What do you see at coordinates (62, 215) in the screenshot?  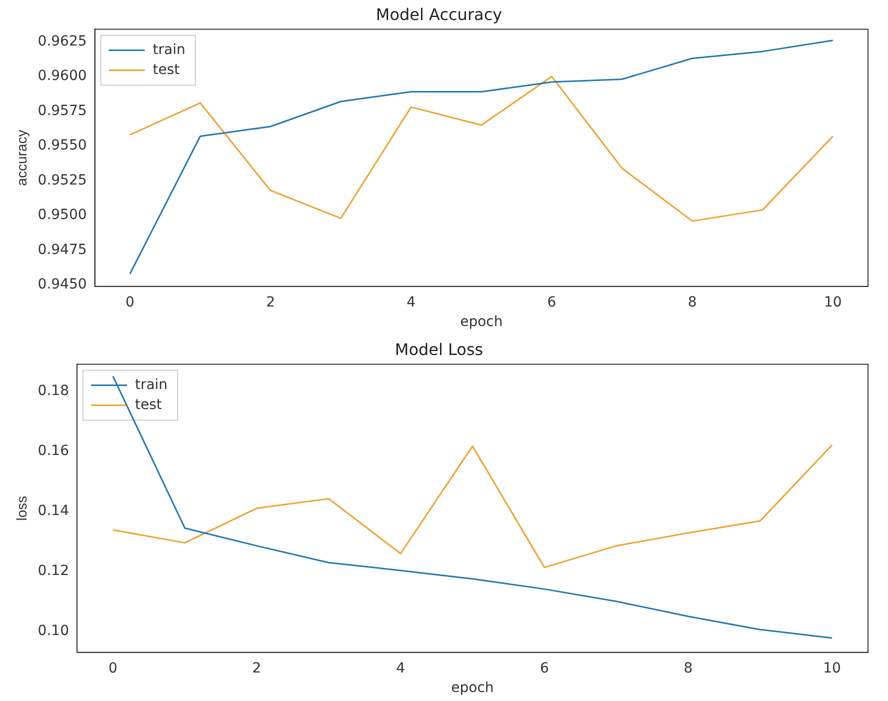 I see `y-tick-label: 0.9500` at bounding box center [62, 215].